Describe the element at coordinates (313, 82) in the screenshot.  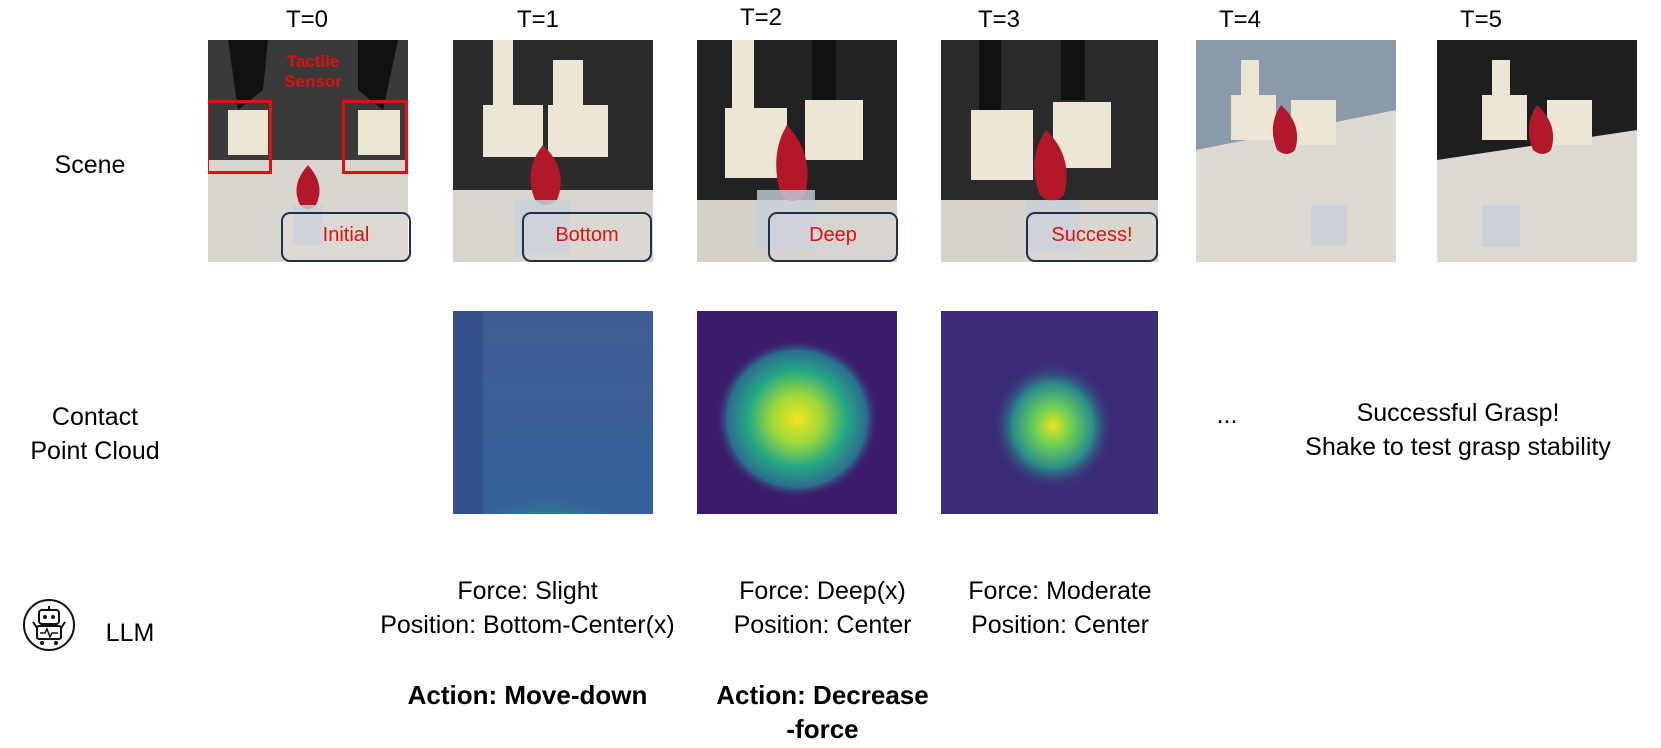
I see `sensor-label-line2: Sensor` at that location.